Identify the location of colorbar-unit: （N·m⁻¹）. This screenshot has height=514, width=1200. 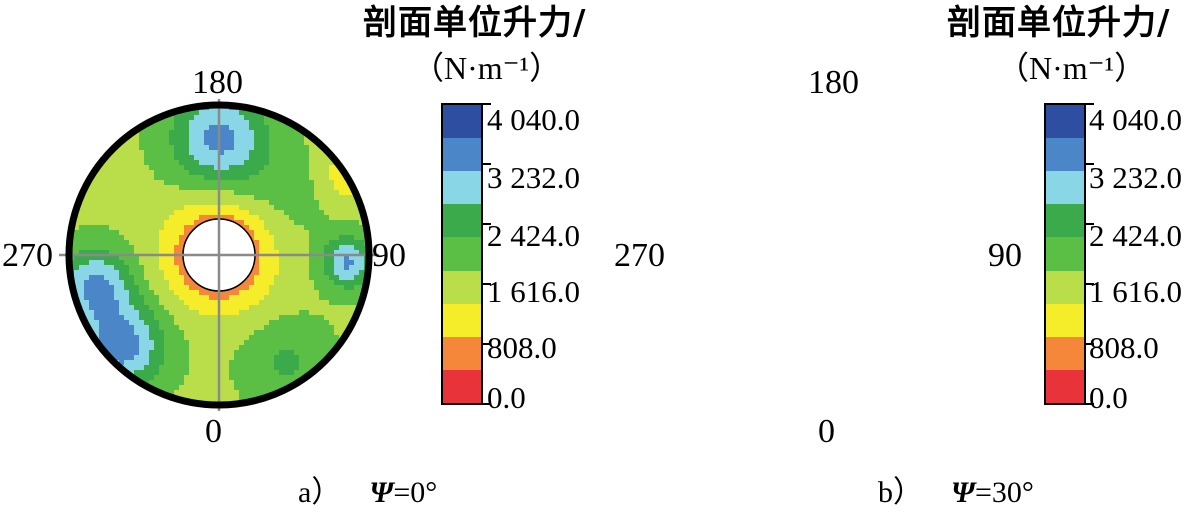
(487, 68).